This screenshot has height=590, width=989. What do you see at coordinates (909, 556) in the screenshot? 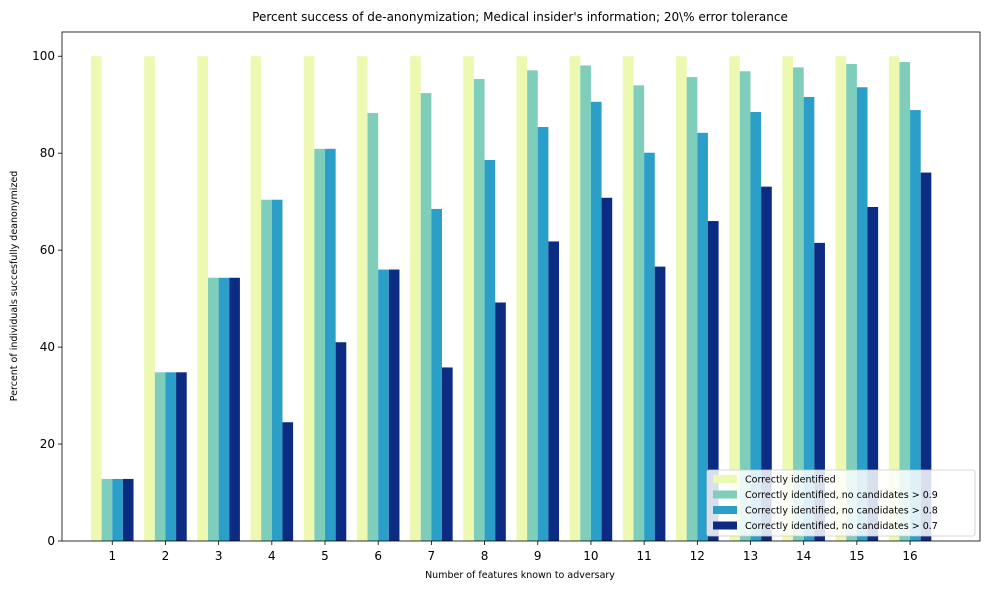
I see `x-tick-label: 16` at bounding box center [909, 556].